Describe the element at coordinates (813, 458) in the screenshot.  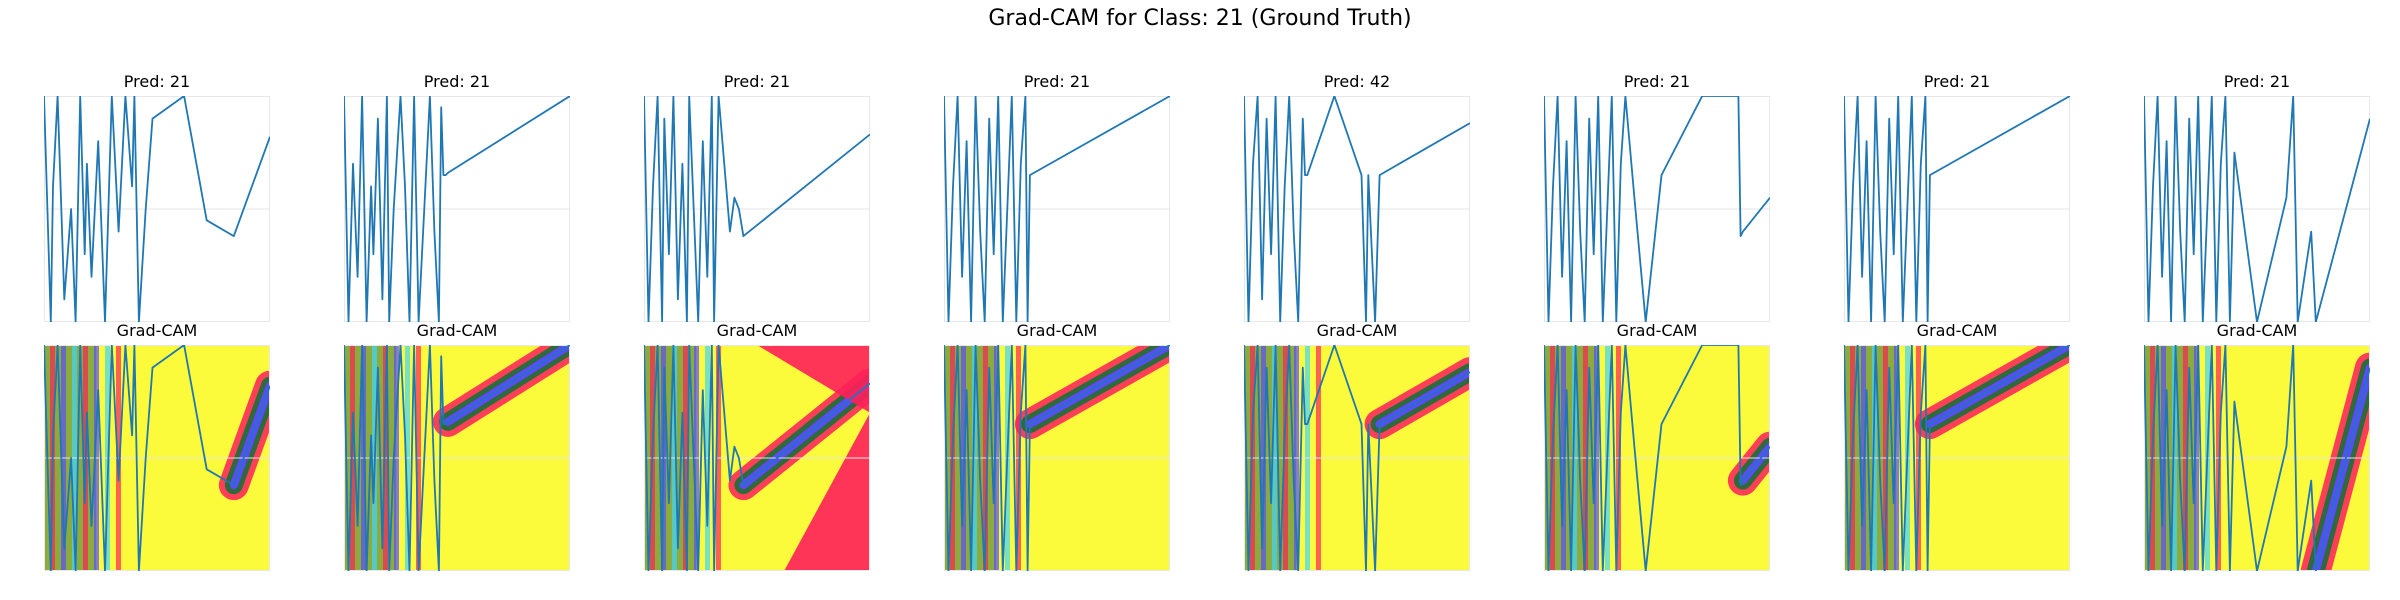
I see `activation-region` at that location.